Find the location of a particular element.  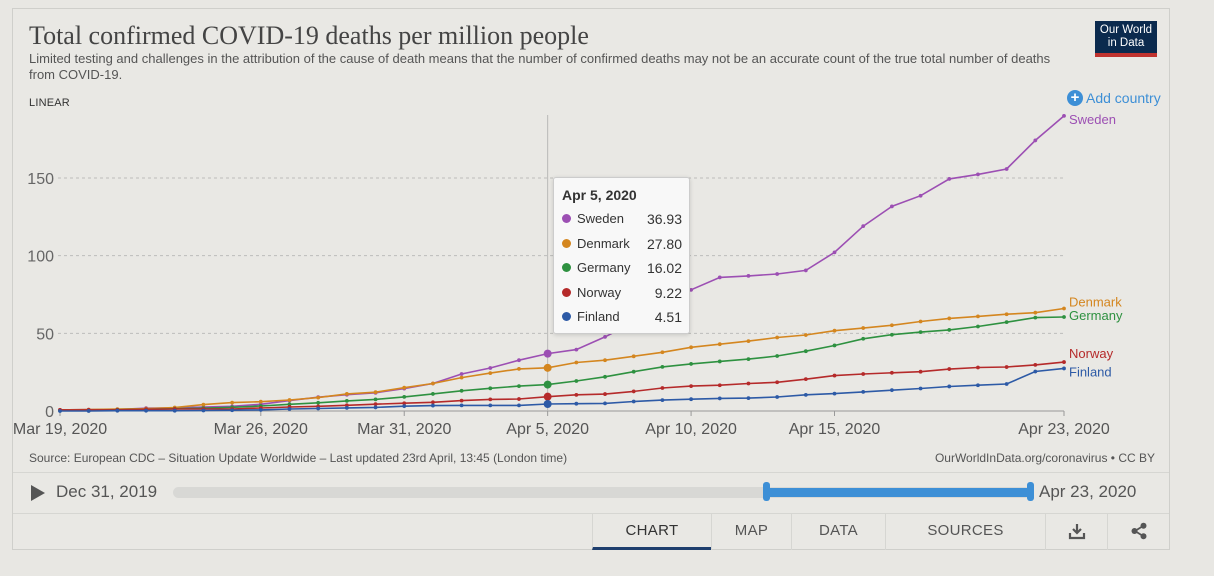

tooltip-row: Sweden 36.93 is located at coordinates (622, 219).